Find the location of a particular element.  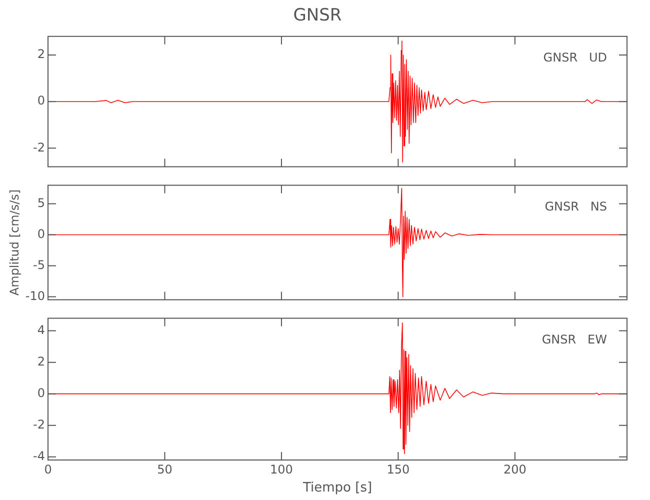

y-tick-label: 4 is located at coordinates (41, 329).